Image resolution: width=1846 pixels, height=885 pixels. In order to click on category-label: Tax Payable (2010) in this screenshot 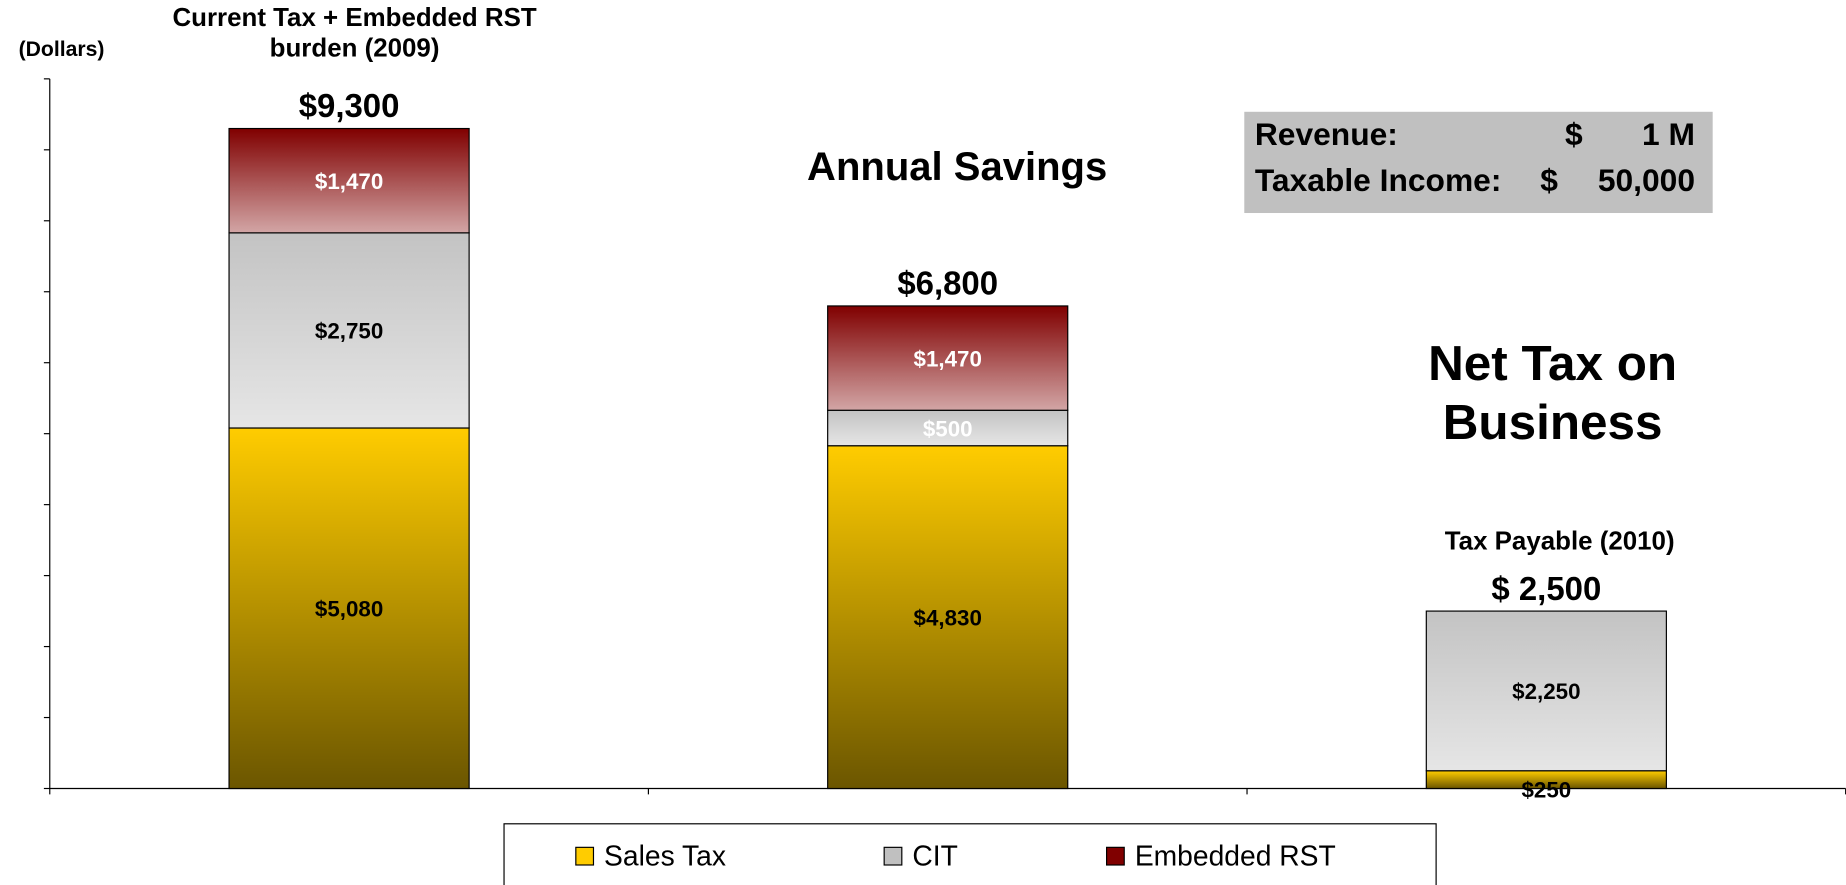, I will do `click(1559, 541)`.